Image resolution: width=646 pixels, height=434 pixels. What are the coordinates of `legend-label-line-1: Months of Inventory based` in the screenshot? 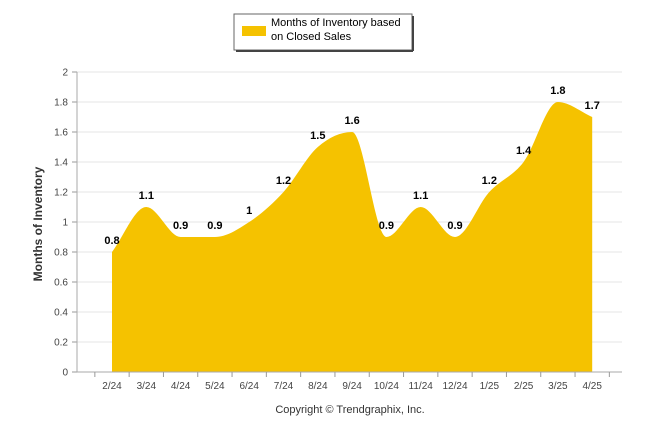 It's located at (336, 23).